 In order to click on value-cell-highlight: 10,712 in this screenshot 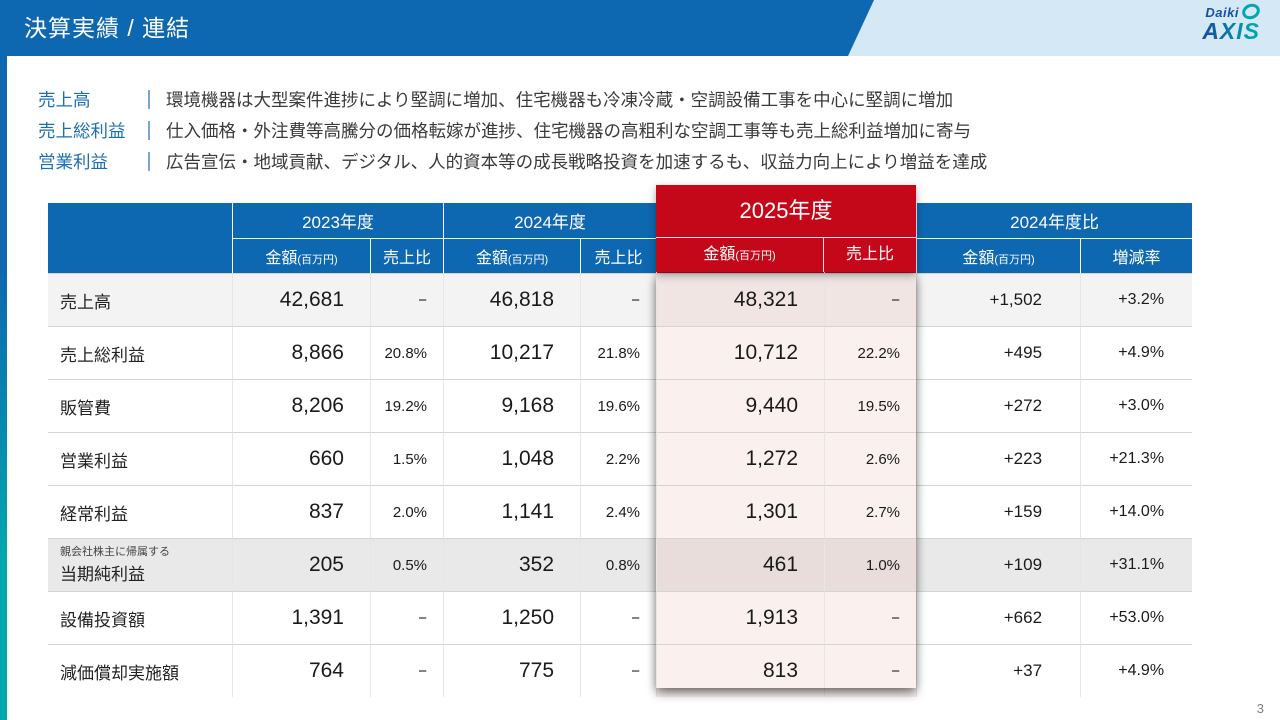, I will do `click(740, 352)`.